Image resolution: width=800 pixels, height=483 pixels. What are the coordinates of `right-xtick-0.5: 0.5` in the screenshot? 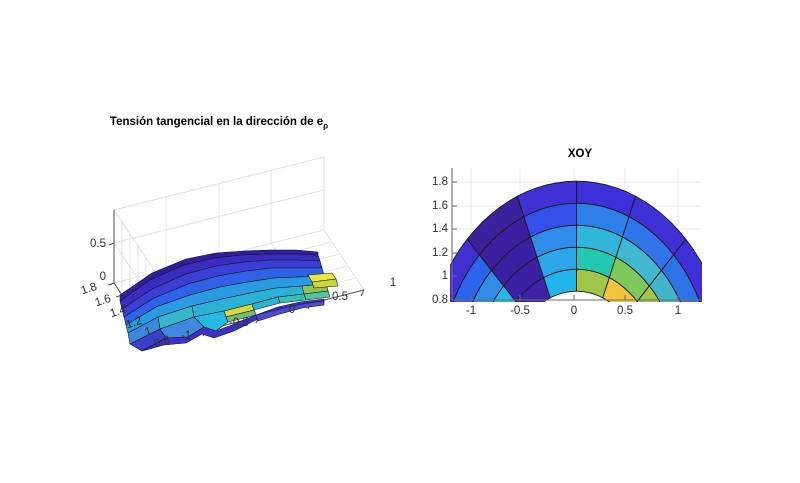 It's located at (625, 311).